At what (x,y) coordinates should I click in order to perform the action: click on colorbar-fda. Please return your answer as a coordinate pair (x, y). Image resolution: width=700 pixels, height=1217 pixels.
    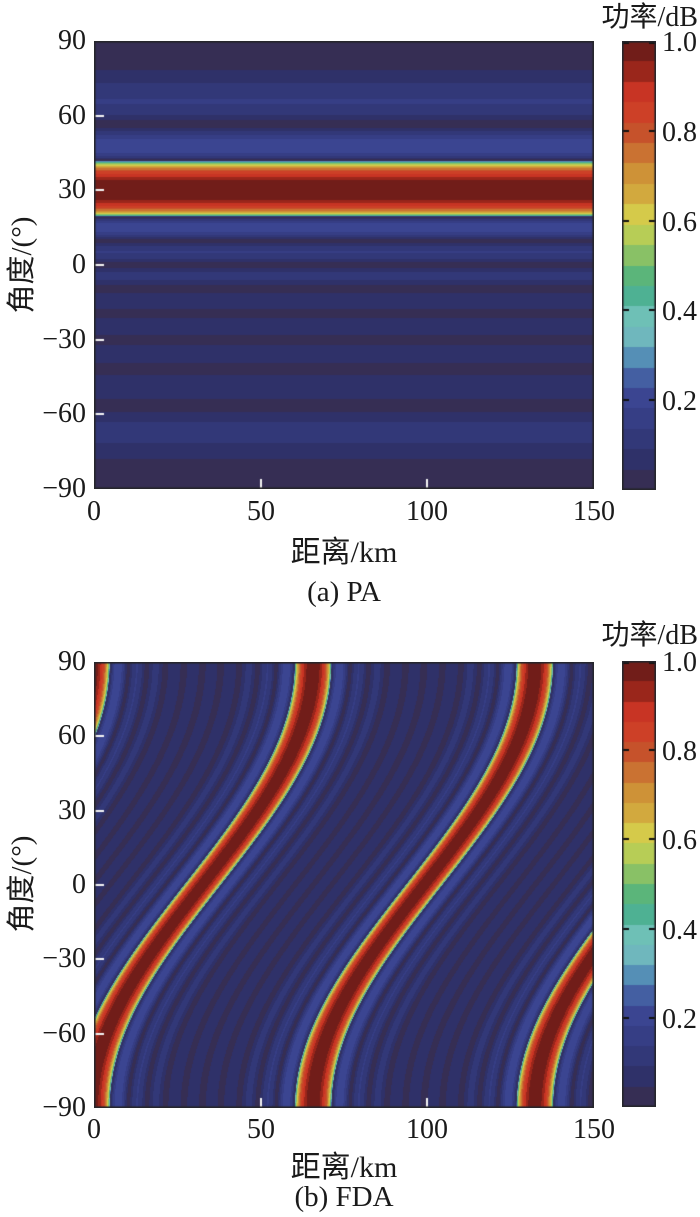
    Looking at the image, I should click on (639, 884).